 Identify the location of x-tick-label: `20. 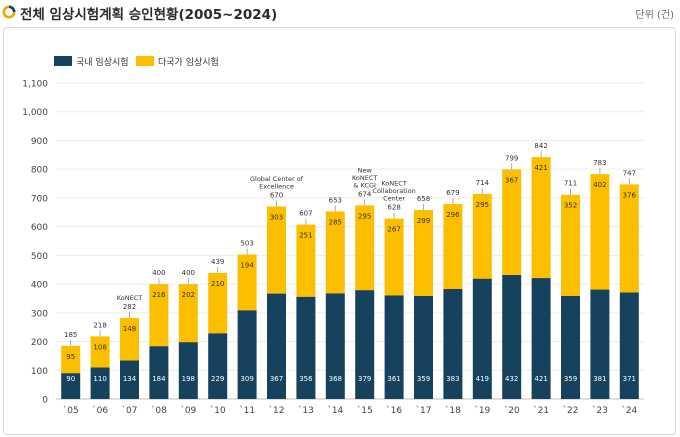
(512, 410).